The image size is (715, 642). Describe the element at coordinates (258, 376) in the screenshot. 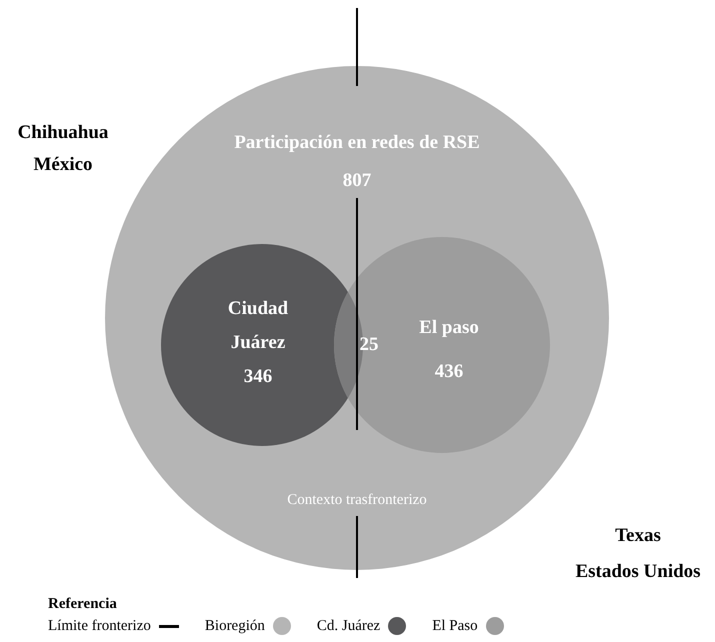

I see `data-label: 346` at that location.